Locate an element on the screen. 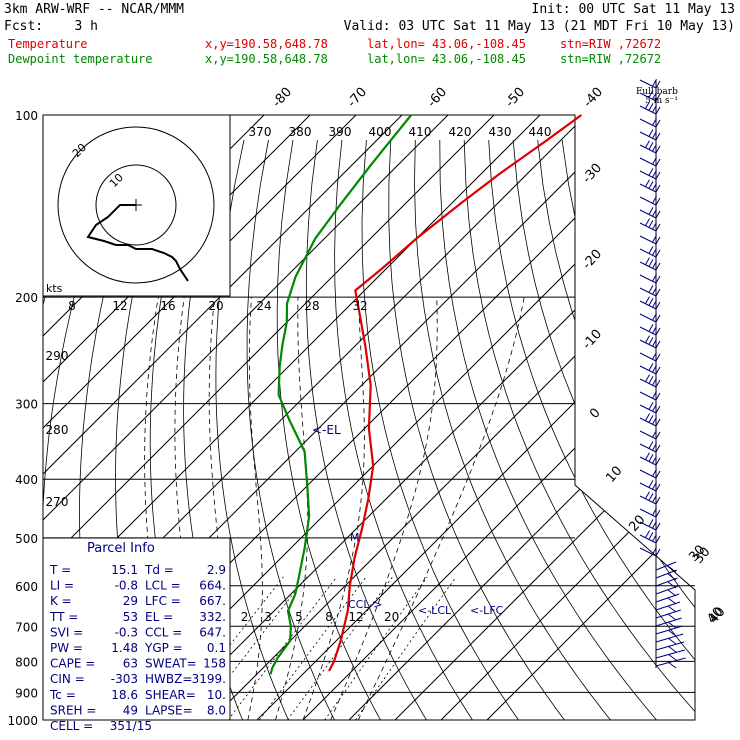 Image resolution: width=740 pixels, height=740 pixels. parcel-field-value: 0.1 is located at coordinates (216, 648).